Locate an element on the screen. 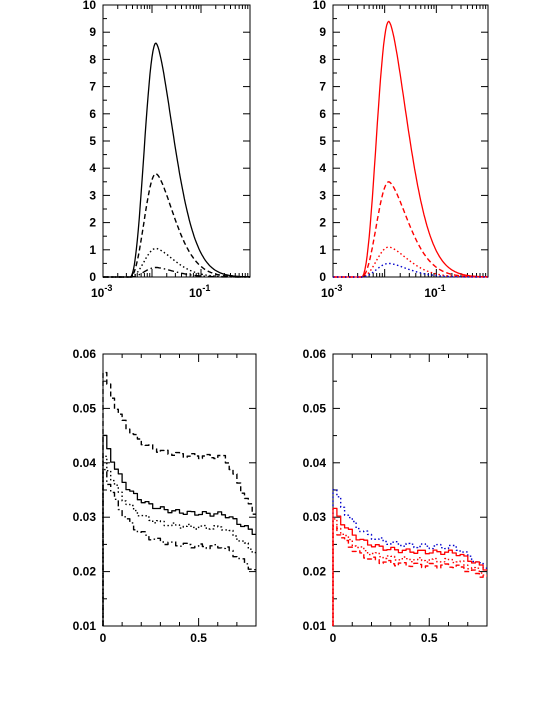  panel-d-frame is located at coordinates (410, 490).